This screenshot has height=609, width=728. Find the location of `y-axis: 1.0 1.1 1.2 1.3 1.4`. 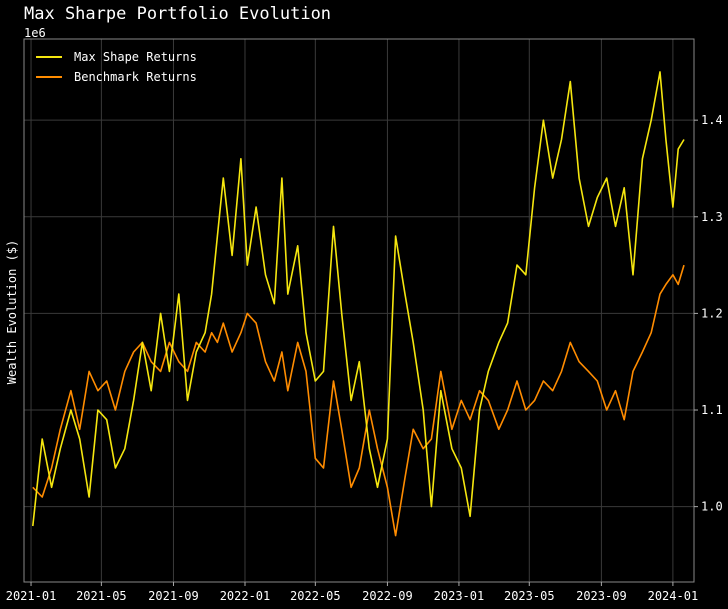

y-axis: 1.0 1.1 1.2 1.3 1.4 is located at coordinates (708, 313).